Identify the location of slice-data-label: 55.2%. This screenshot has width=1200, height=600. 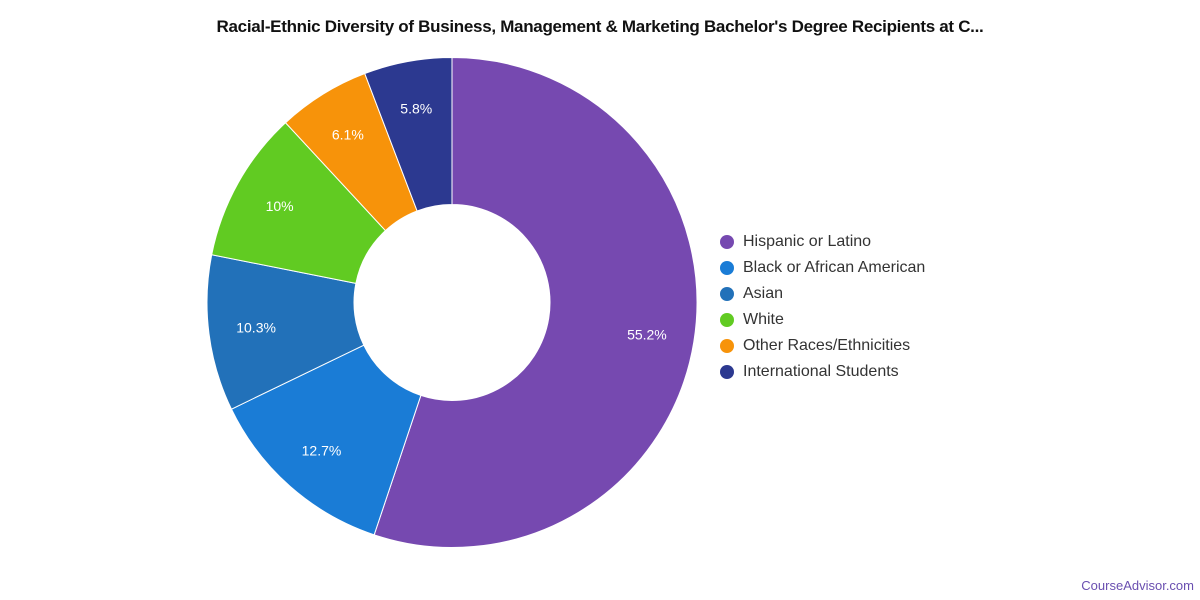
(647, 334).